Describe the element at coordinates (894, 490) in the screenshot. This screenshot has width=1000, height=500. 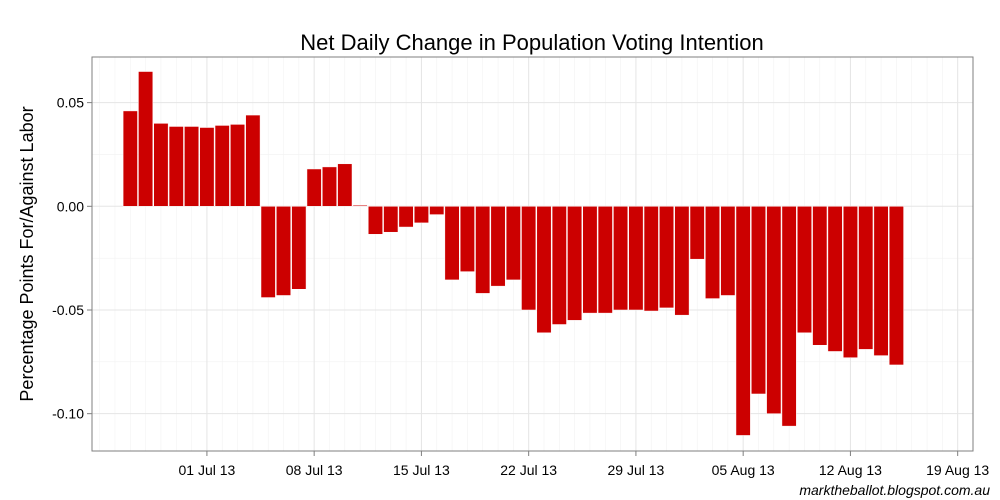
I see `credit-text: marktheballot.blogspot.com.au` at that location.